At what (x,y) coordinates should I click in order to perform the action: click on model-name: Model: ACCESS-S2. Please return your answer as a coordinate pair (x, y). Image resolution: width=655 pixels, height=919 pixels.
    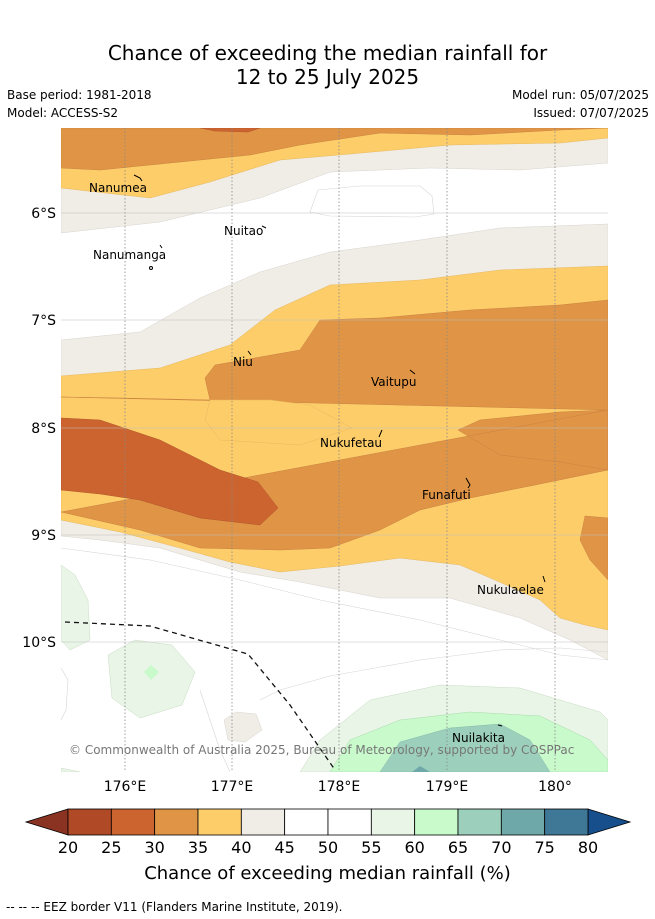
    Looking at the image, I should click on (63, 113).